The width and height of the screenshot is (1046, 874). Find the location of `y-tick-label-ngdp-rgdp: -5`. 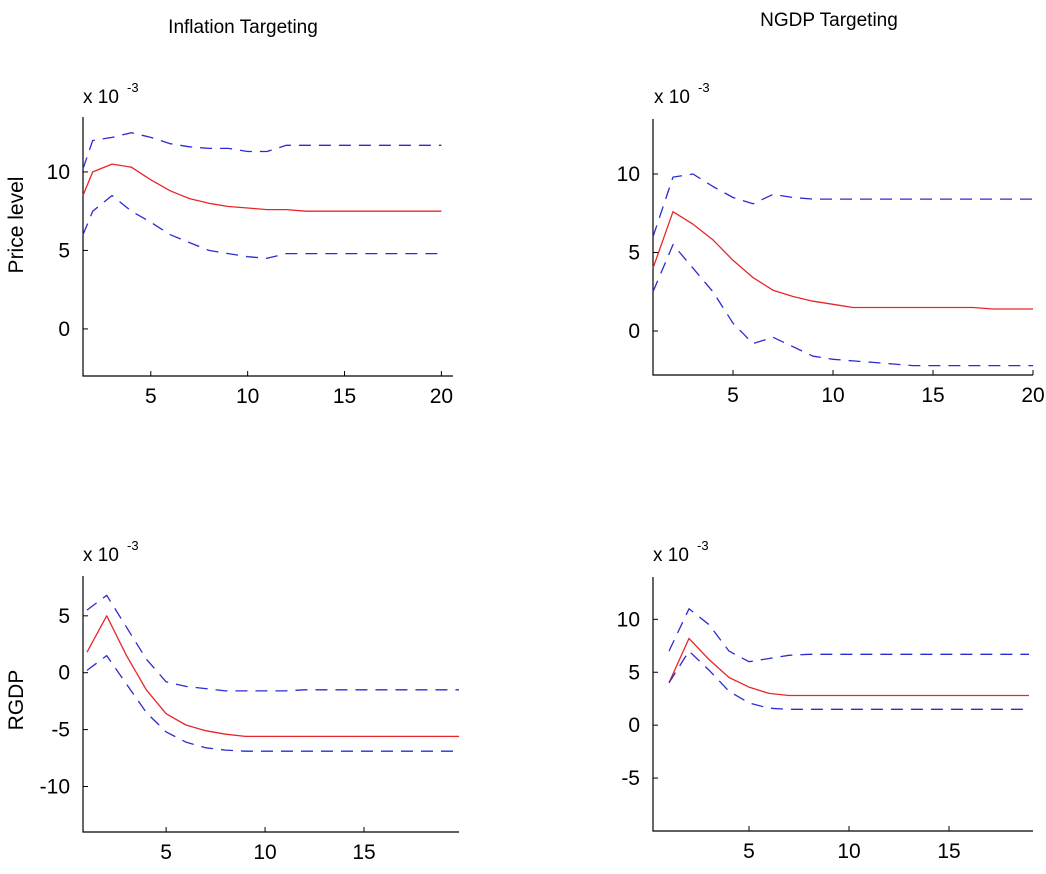

y-tick-label-ngdp-rgdp: -5 is located at coordinates (630, 778).